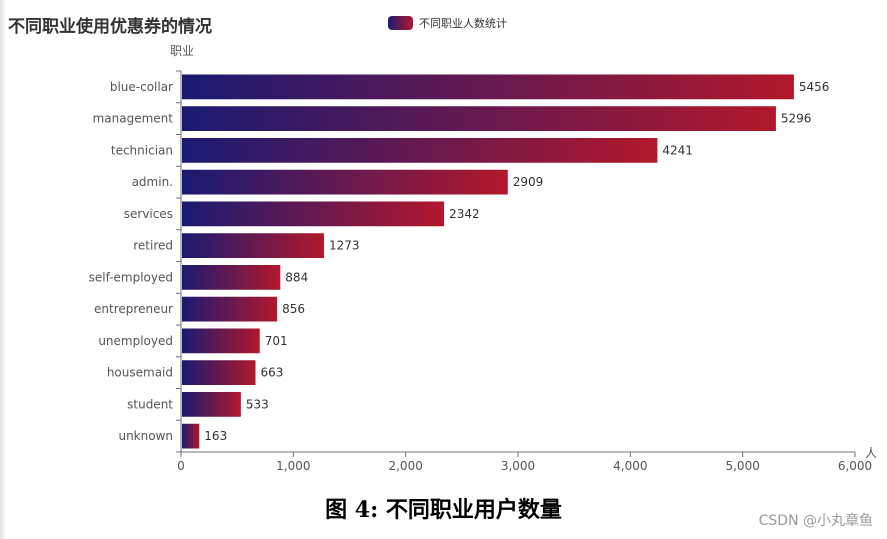 The image size is (887, 539). Describe the element at coordinates (463, 23) in the screenshot. I see `legend-label: 不同职业人数统计` at that location.